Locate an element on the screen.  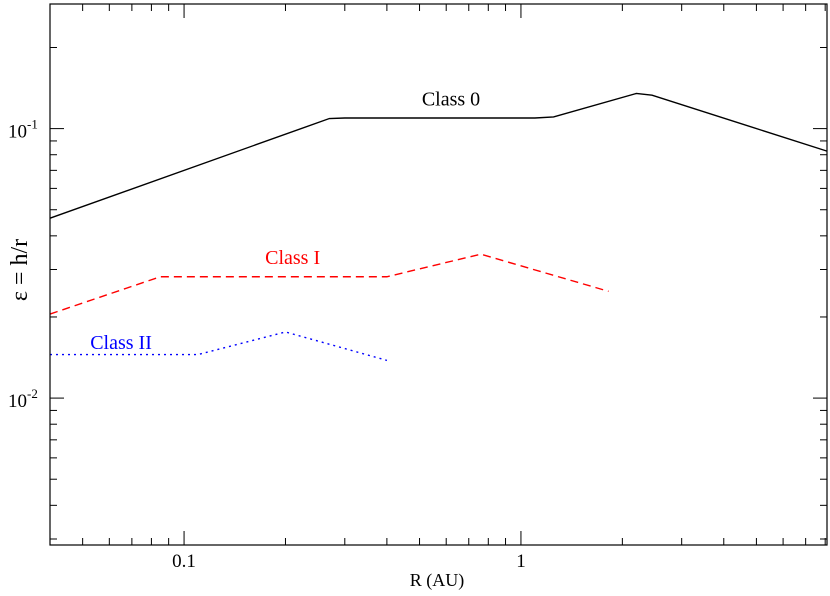
series-label: Class I is located at coordinates (292, 258).